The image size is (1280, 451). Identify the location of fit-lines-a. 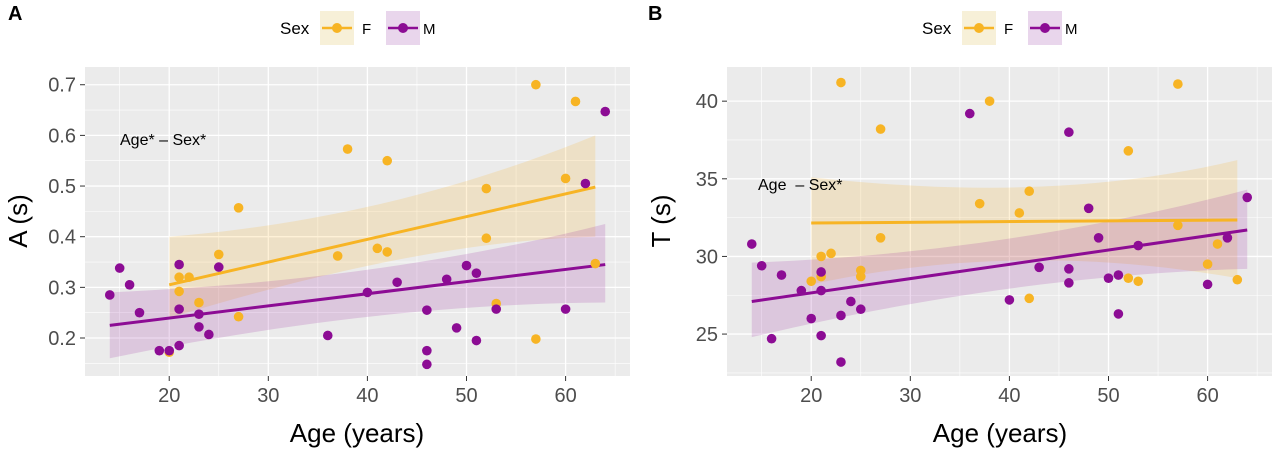
(357, 256).